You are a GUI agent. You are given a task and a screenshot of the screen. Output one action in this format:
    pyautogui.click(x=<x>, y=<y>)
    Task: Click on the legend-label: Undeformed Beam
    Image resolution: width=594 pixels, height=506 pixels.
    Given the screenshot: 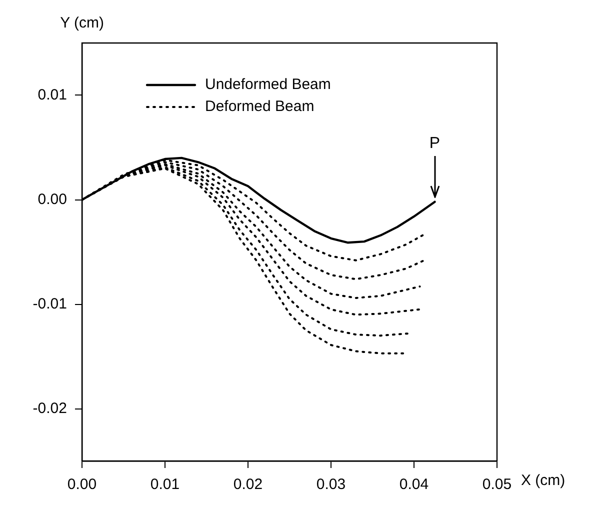 What is the action you would take?
    pyautogui.click(x=268, y=85)
    